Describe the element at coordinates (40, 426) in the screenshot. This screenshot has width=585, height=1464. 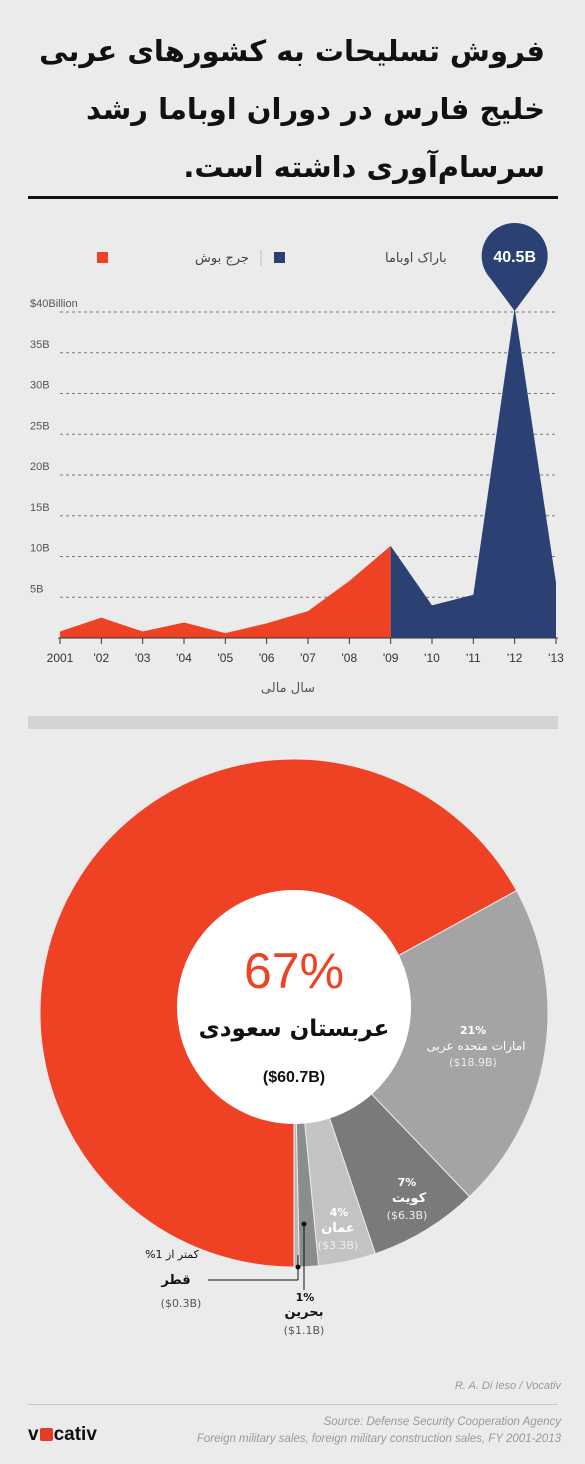
I see `y-tick-label: 25B` at that location.